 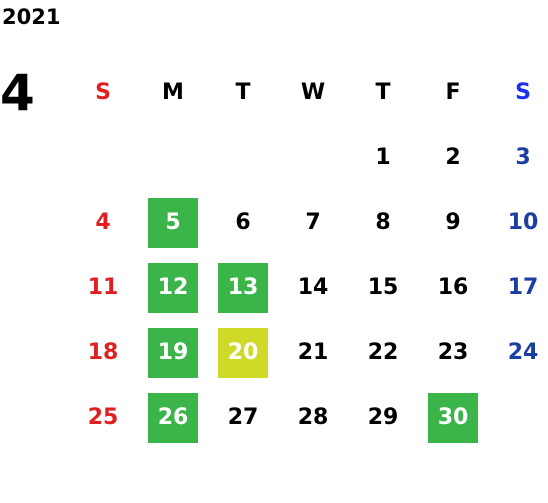 I want to click on day-cell-21: 21, so click(x=313, y=352).